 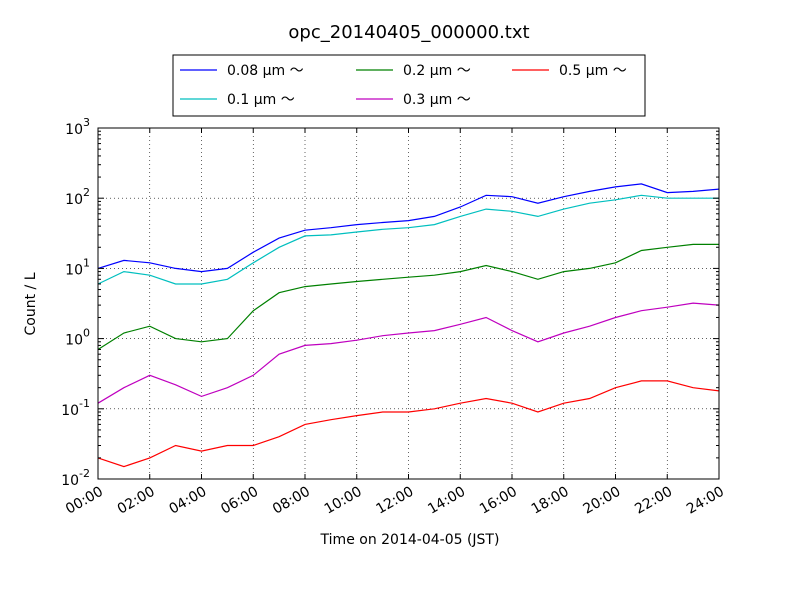 I want to click on x-tick-label: 14:00, so click(x=446, y=501).